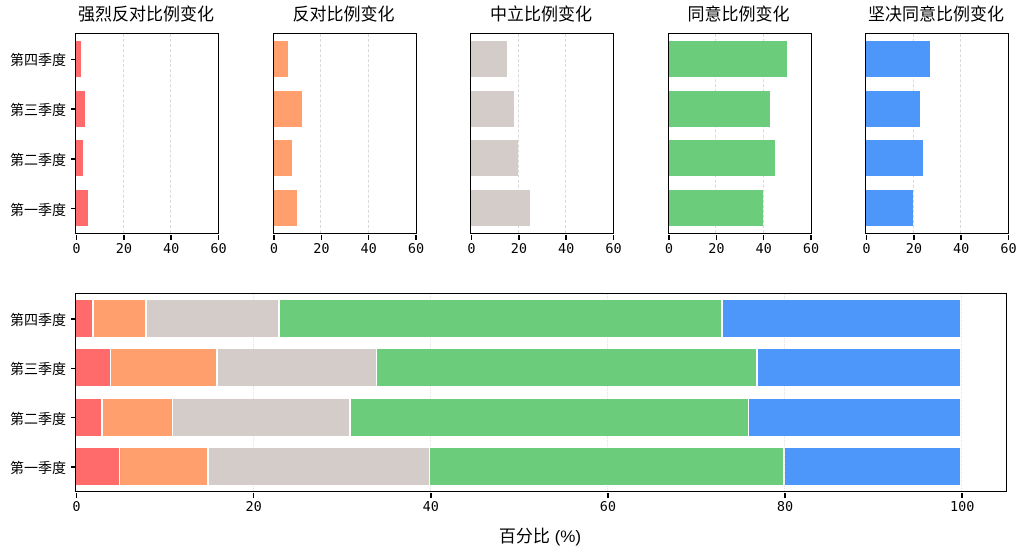 The image size is (1022, 550). I want to click on small-chart-title: 反对比例变化, so click(343, 14).